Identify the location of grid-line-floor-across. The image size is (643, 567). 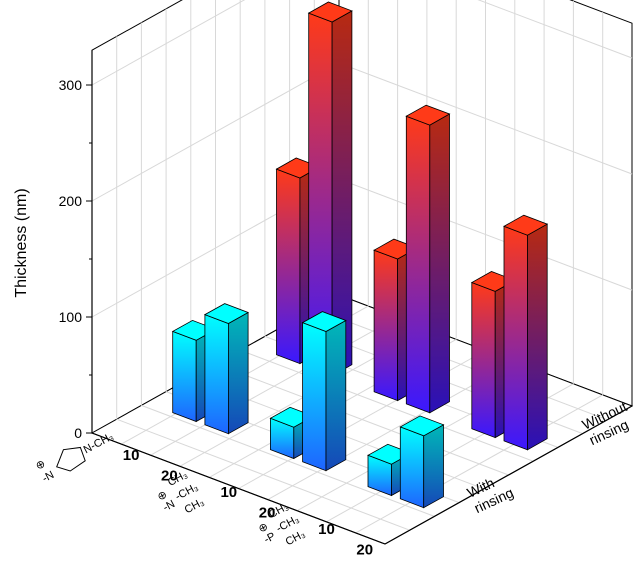
(479, 464).